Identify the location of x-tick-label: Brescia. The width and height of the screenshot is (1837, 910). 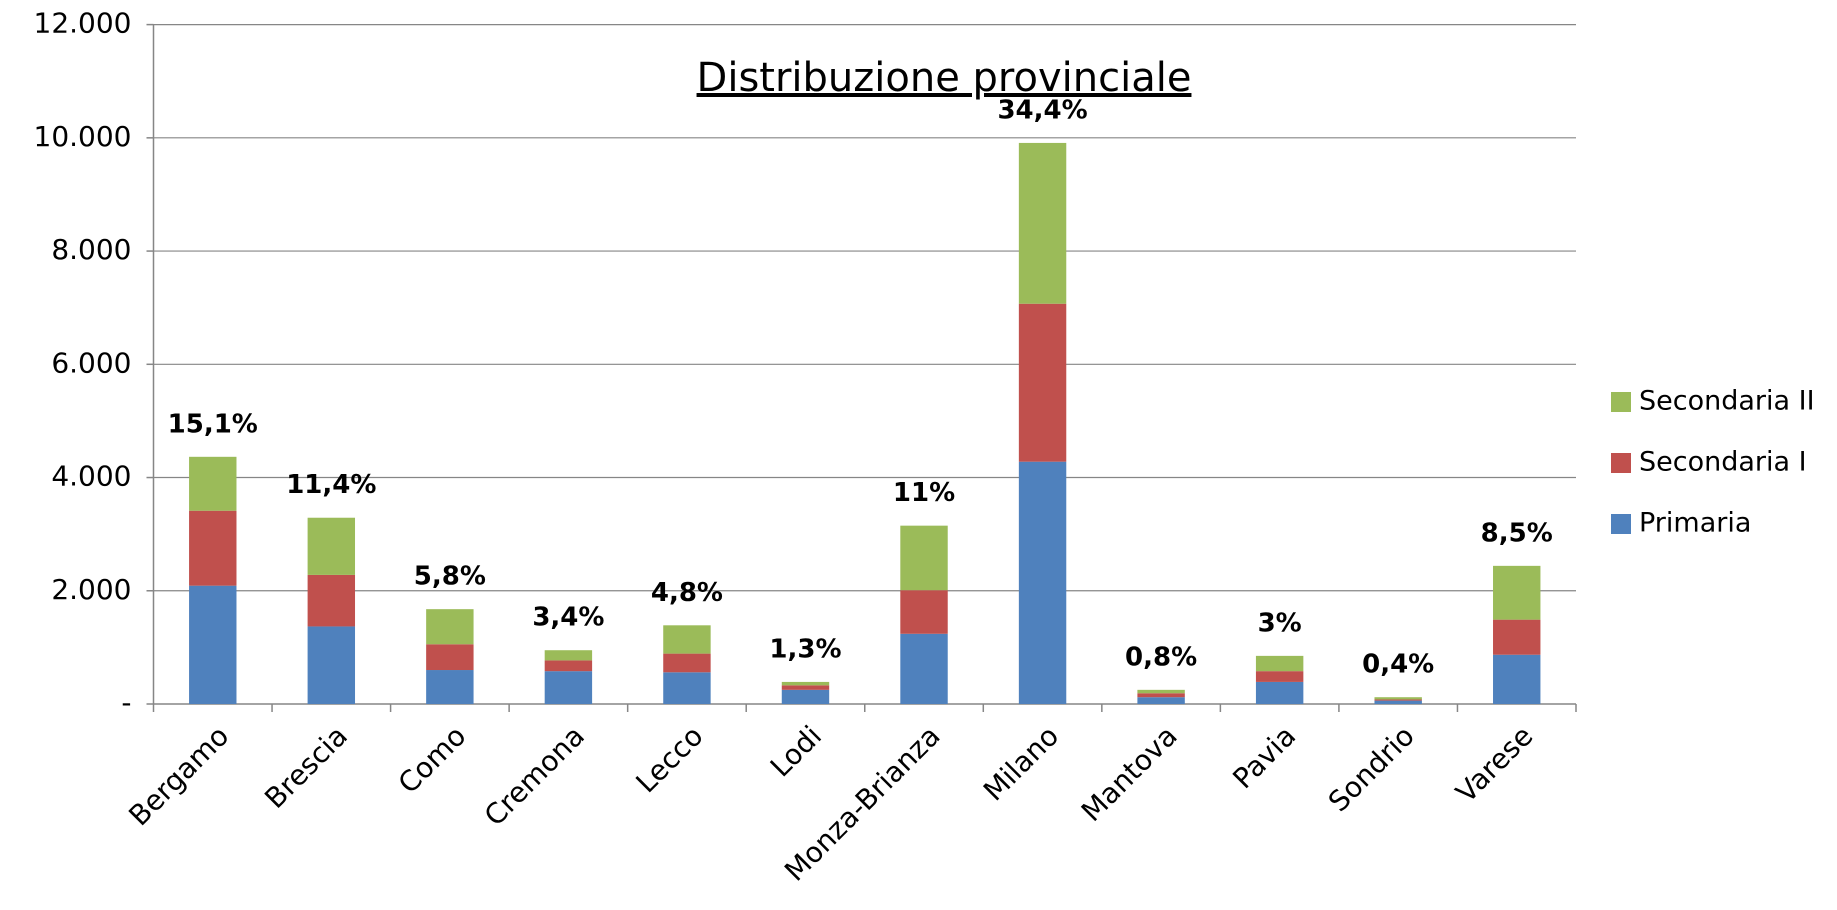
(306, 767).